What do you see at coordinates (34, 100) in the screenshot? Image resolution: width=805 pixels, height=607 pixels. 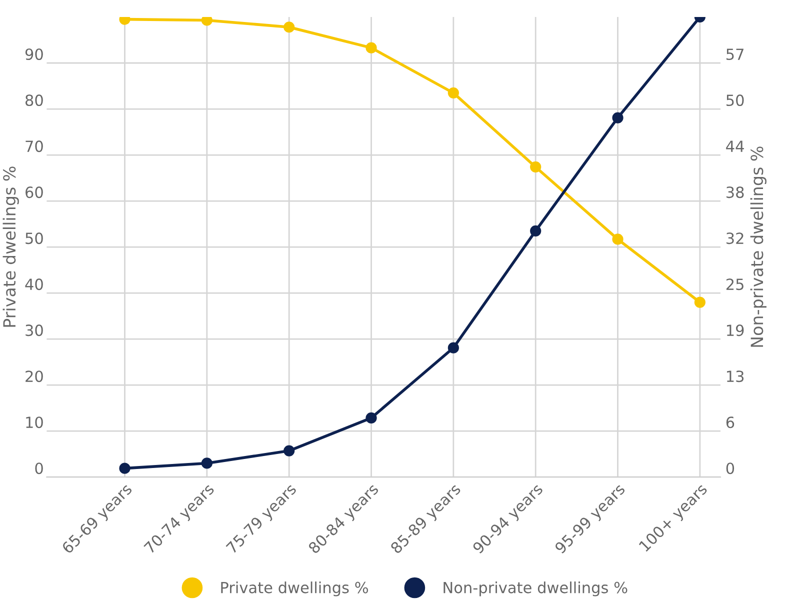 I see `y-tick-label: 80` at bounding box center [34, 100].